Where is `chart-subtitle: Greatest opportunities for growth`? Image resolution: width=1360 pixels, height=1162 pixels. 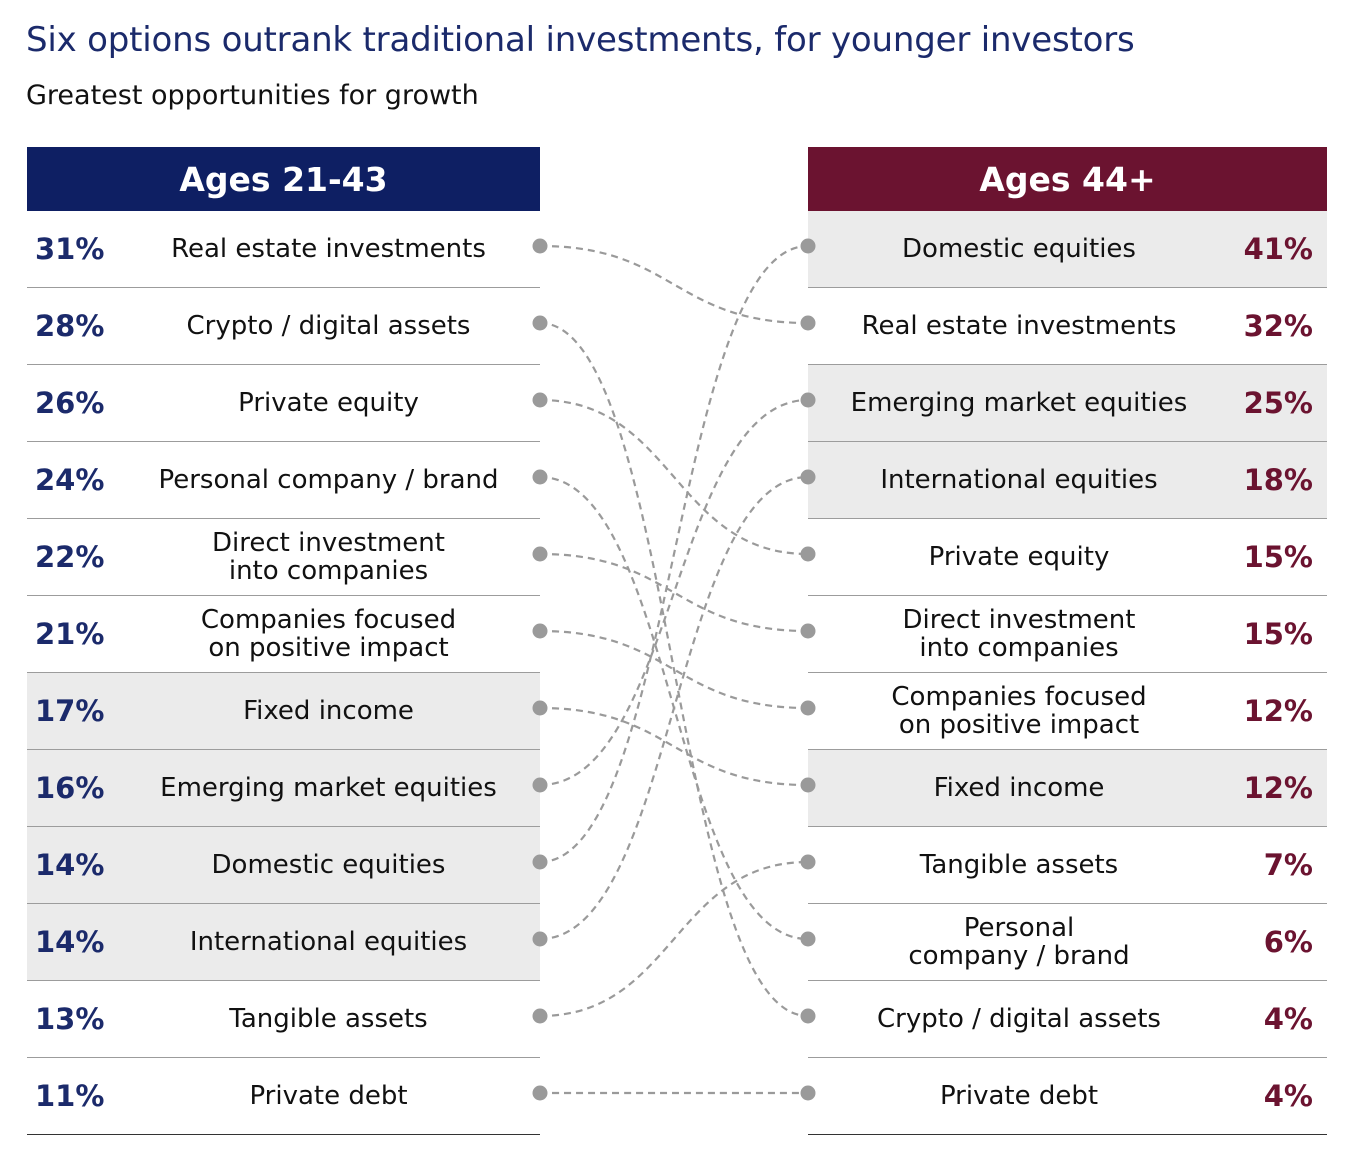 chart-subtitle: Greatest opportunities for growth is located at coordinates (252, 95).